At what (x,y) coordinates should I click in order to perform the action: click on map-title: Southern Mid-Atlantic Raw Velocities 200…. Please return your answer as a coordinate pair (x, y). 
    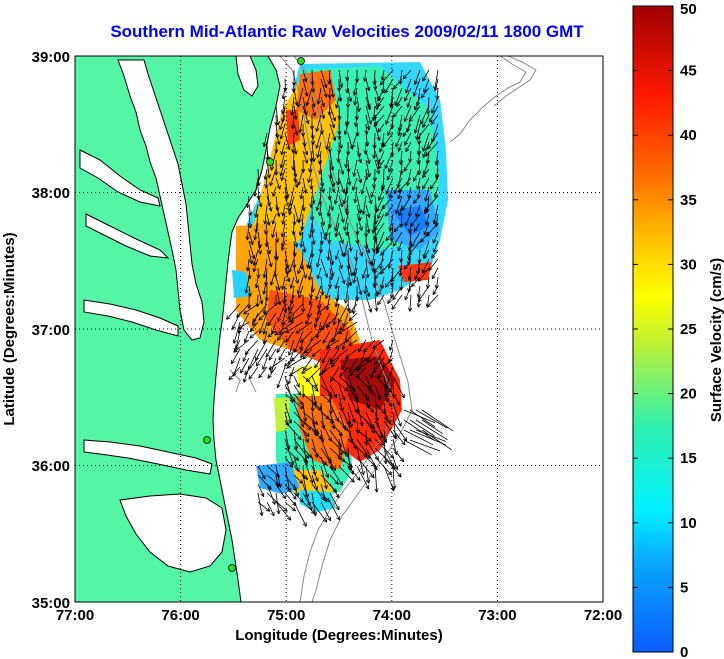
    Looking at the image, I should click on (347, 31).